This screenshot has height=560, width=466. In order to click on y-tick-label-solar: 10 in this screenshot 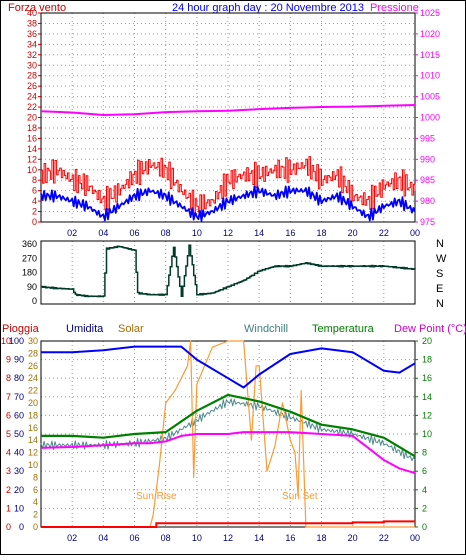, I will do `click(33, 465)`.